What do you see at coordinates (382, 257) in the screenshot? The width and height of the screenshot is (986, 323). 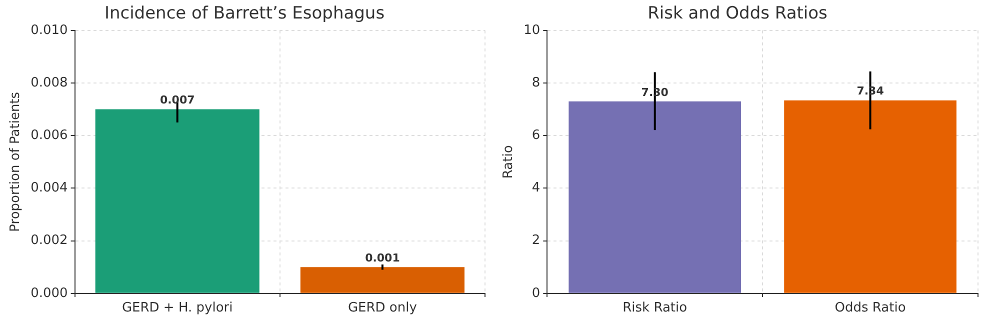 I see `data-label: 0.001` at bounding box center [382, 257].